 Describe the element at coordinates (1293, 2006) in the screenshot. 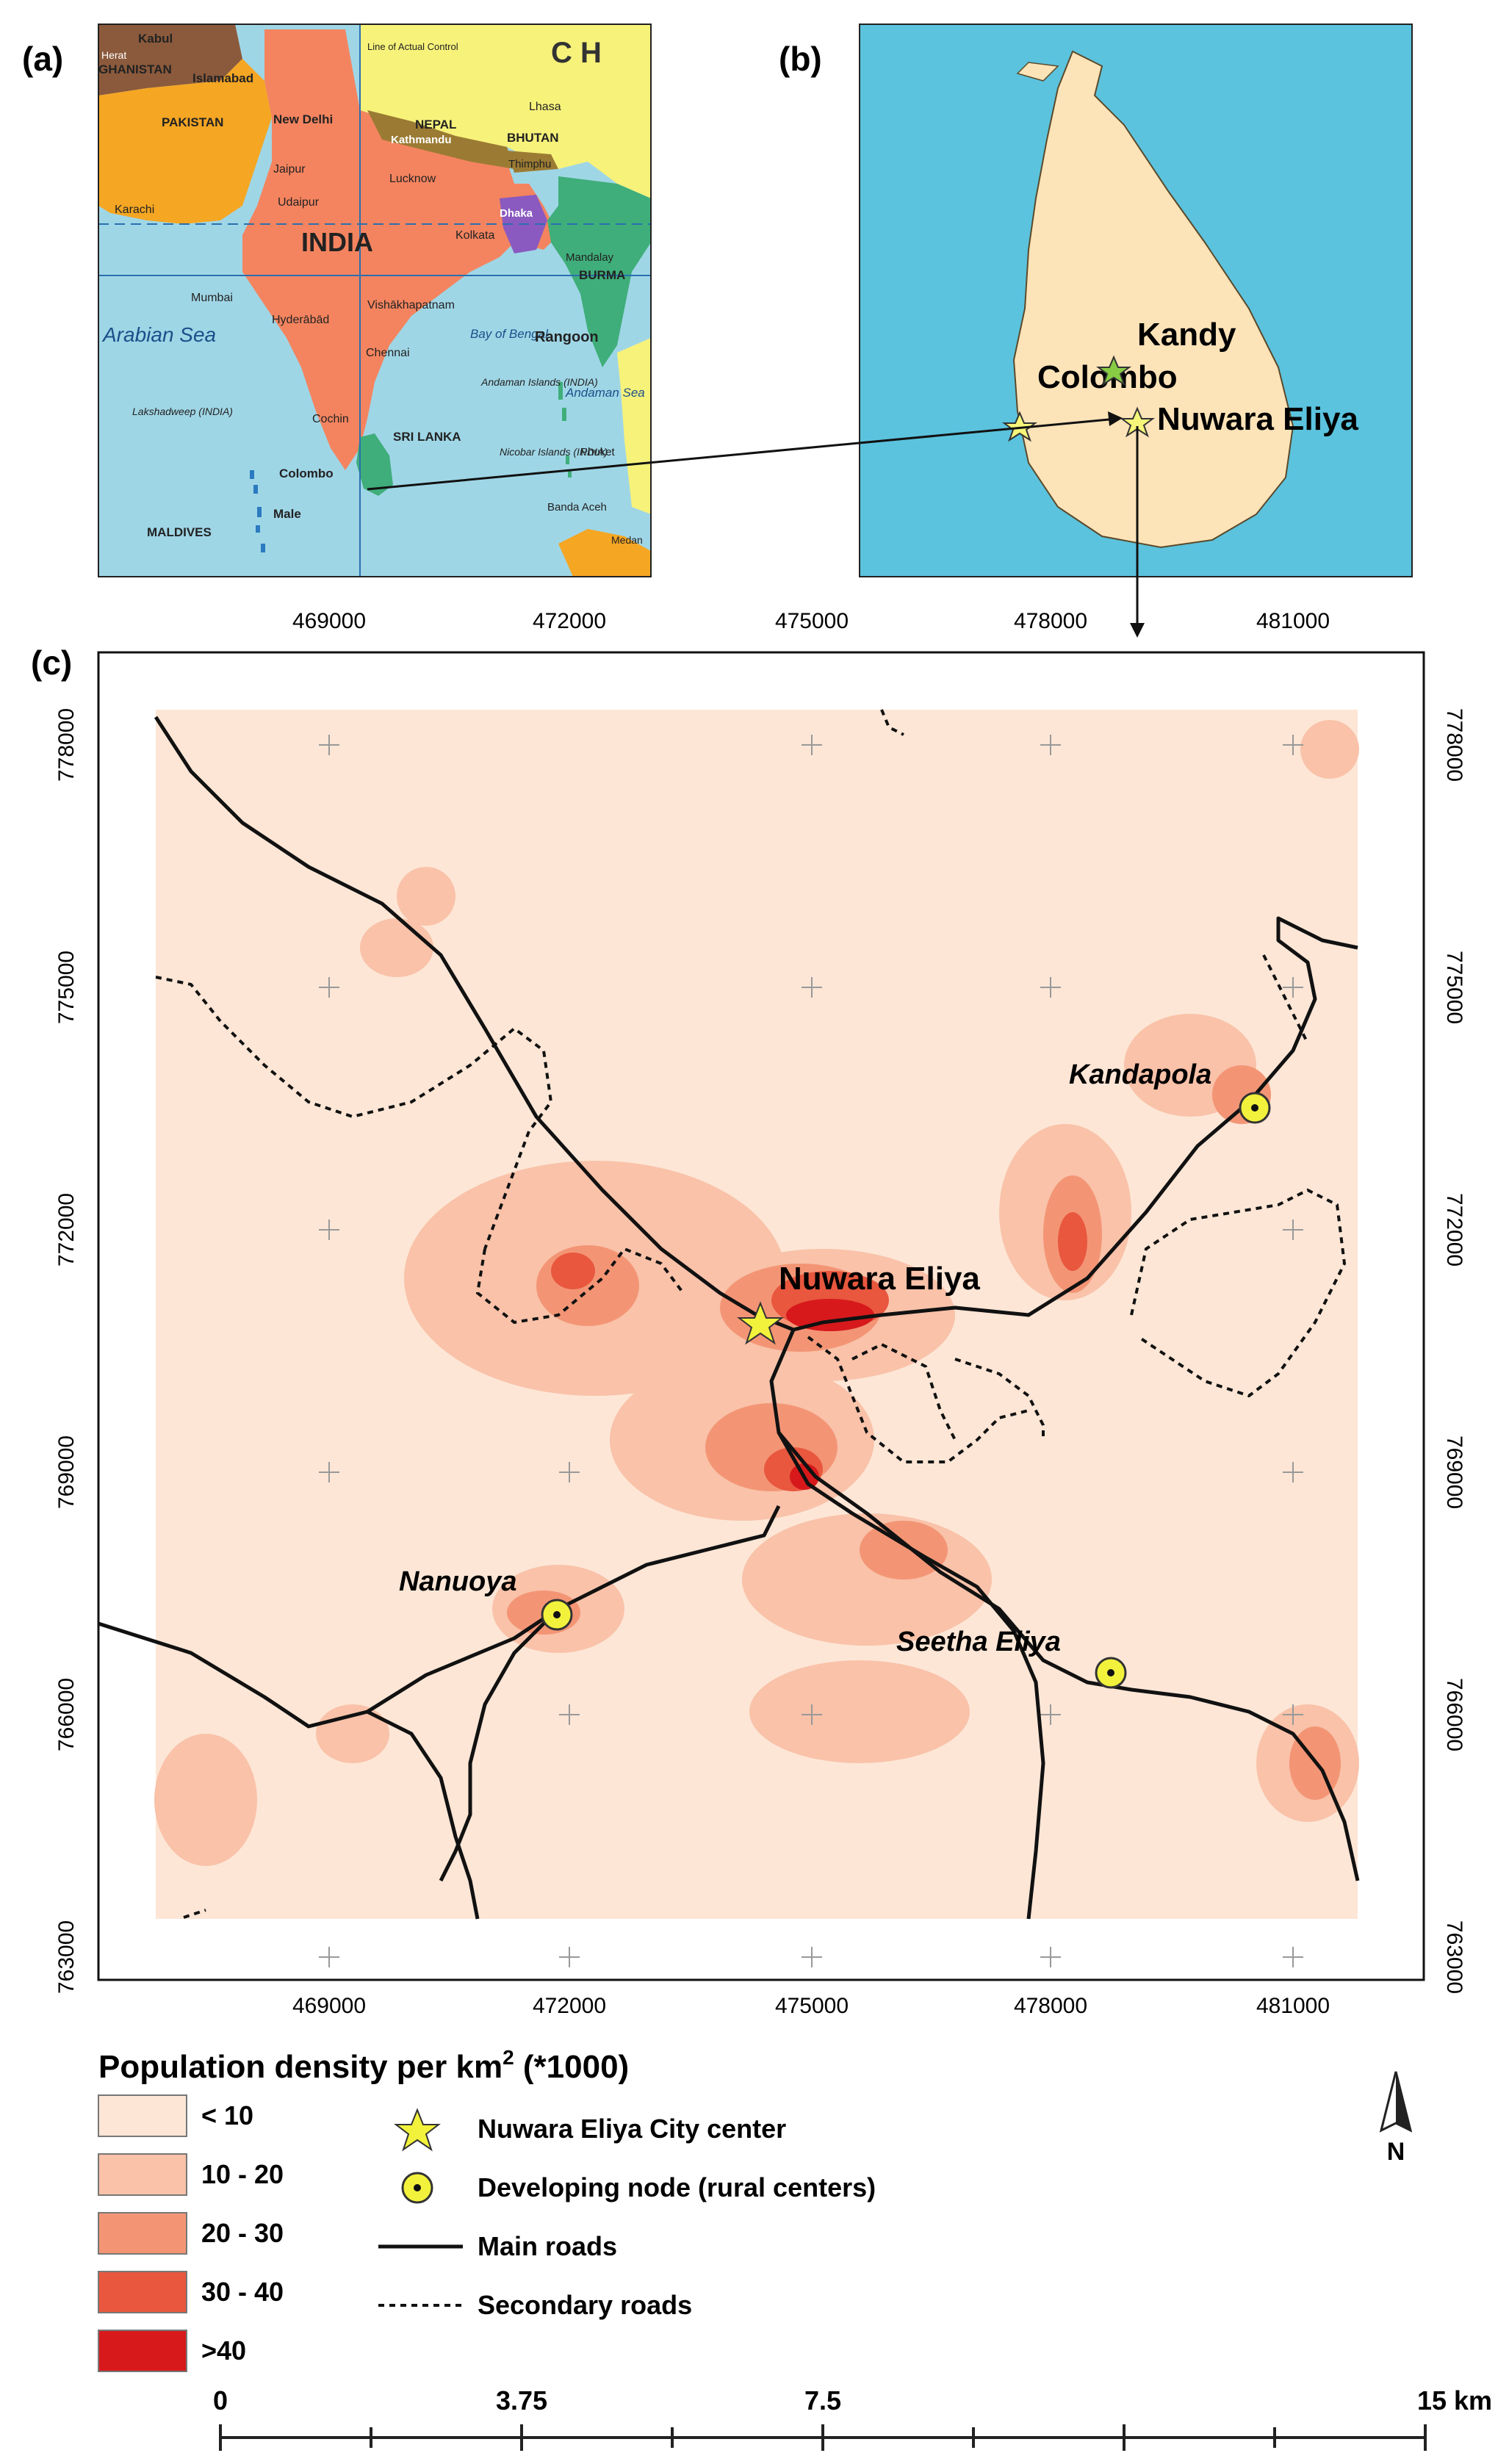

I see `x-tick-bottom: 481000` at that location.